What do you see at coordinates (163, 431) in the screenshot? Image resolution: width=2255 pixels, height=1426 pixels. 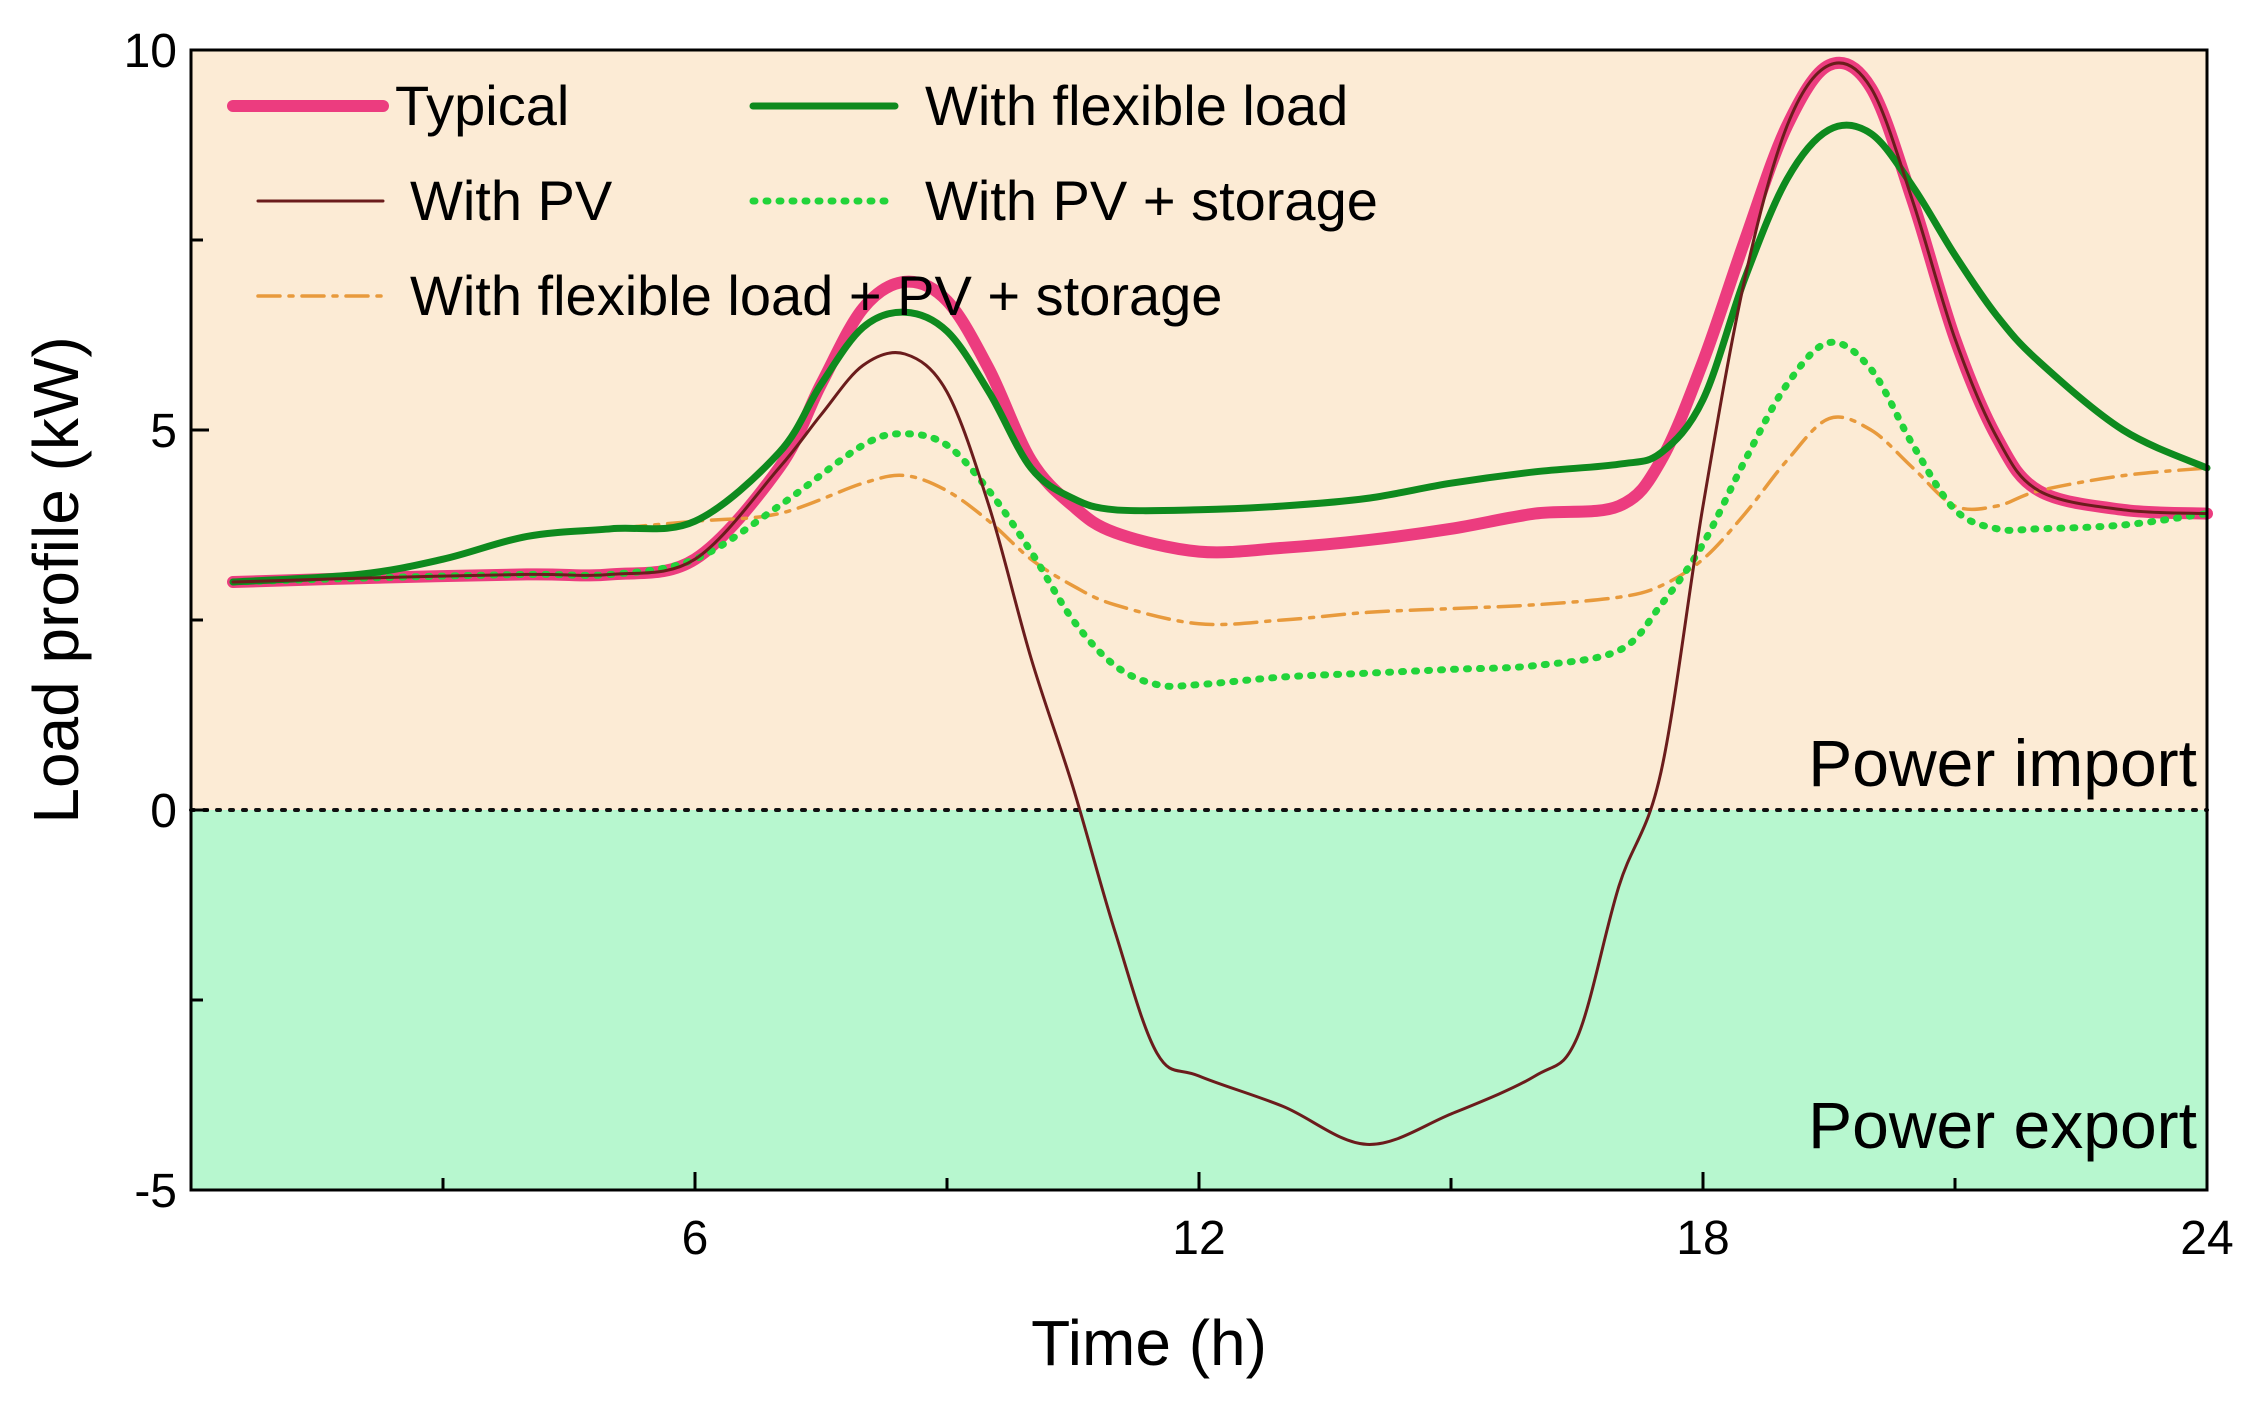 I see `y-tick-label: 5` at bounding box center [163, 431].